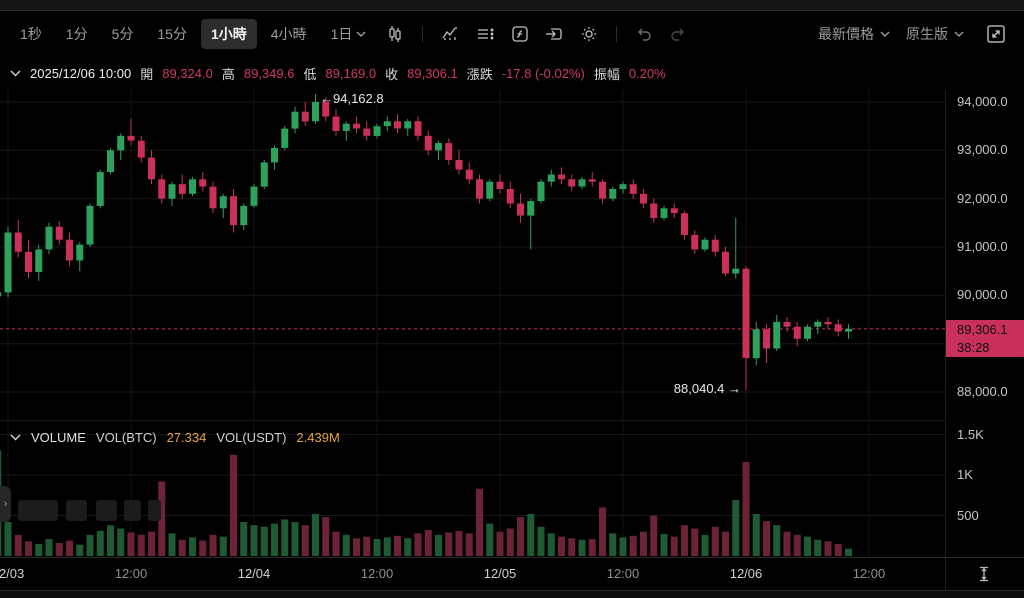 This screenshot has width=1024, height=598. What do you see at coordinates (554, 34) in the screenshot?
I see `compare-arrow-icon` at bounding box center [554, 34].